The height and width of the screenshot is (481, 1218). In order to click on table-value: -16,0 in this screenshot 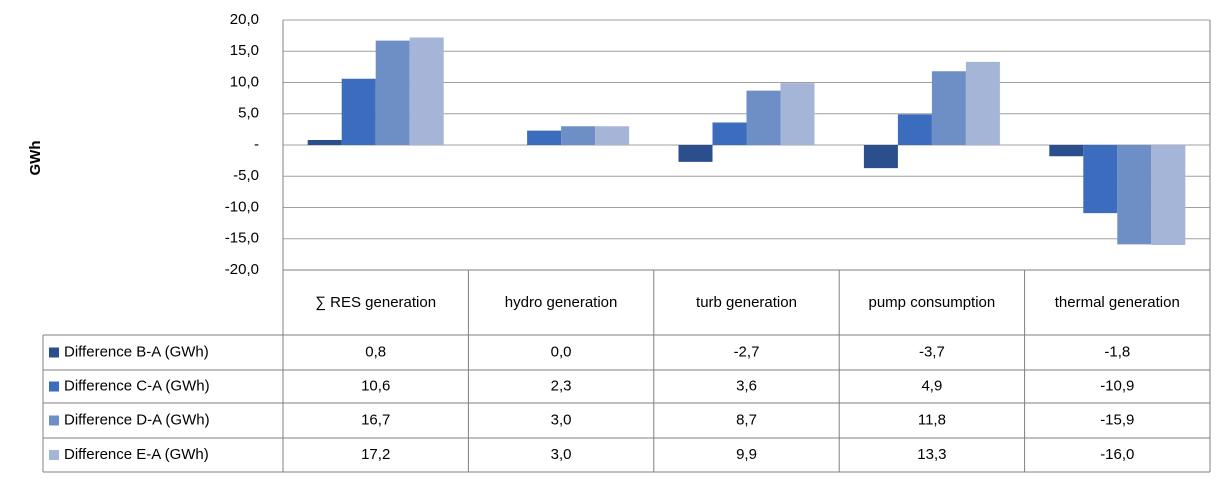, I will do `click(1117, 454)`.